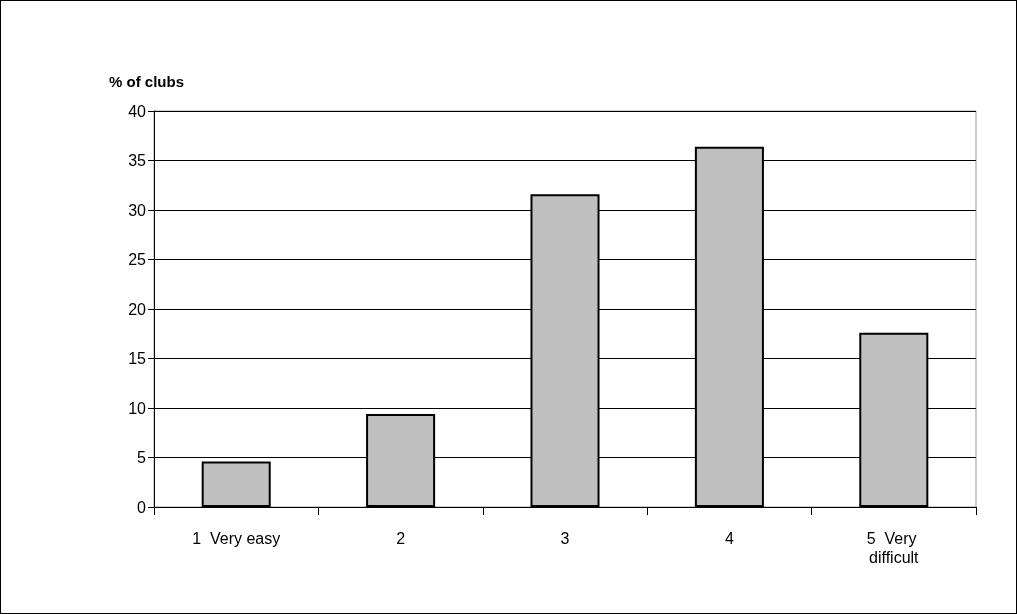 The height and width of the screenshot is (614, 1017). What do you see at coordinates (137, 210) in the screenshot?
I see `y-tick-label: 30` at bounding box center [137, 210].